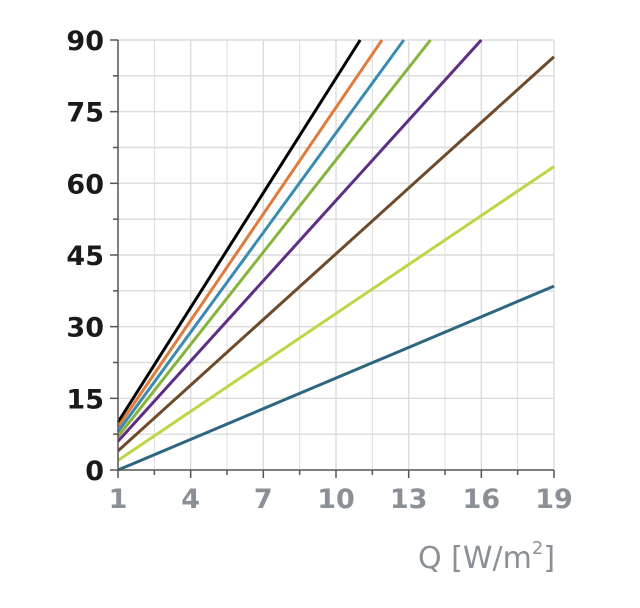 The image size is (640, 608). Describe the element at coordinates (537, 548) in the screenshot. I see `x-axis-label-sup: 2` at that location.